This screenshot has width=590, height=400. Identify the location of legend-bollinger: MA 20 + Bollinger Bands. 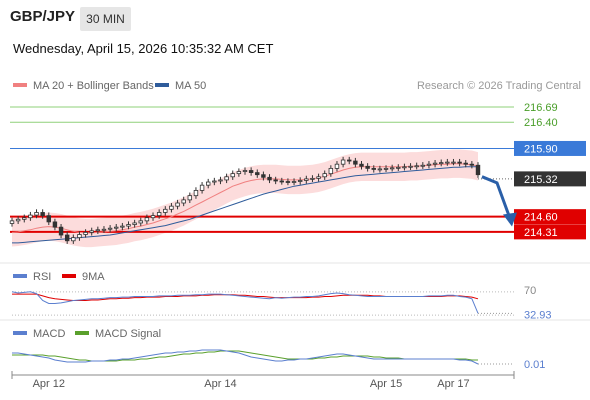
(83, 86).